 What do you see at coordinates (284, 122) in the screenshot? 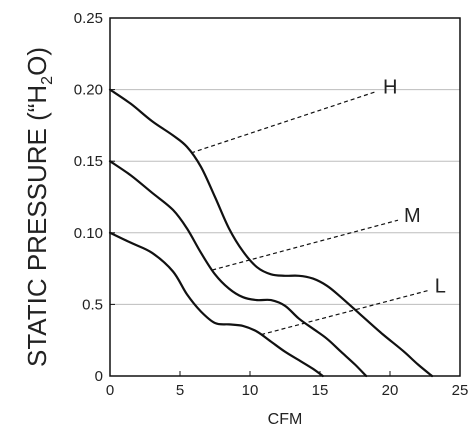
I see `leader-line-H` at bounding box center [284, 122].